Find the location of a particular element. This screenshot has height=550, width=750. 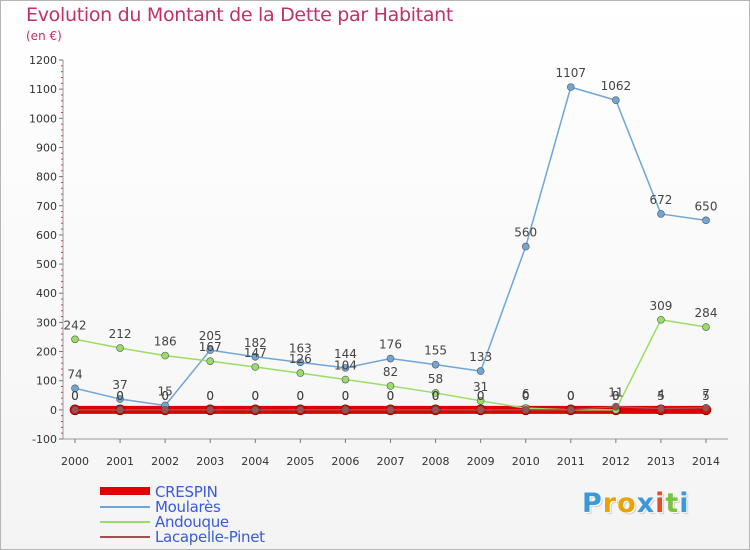

data-label: 4 is located at coordinates (661, 395).